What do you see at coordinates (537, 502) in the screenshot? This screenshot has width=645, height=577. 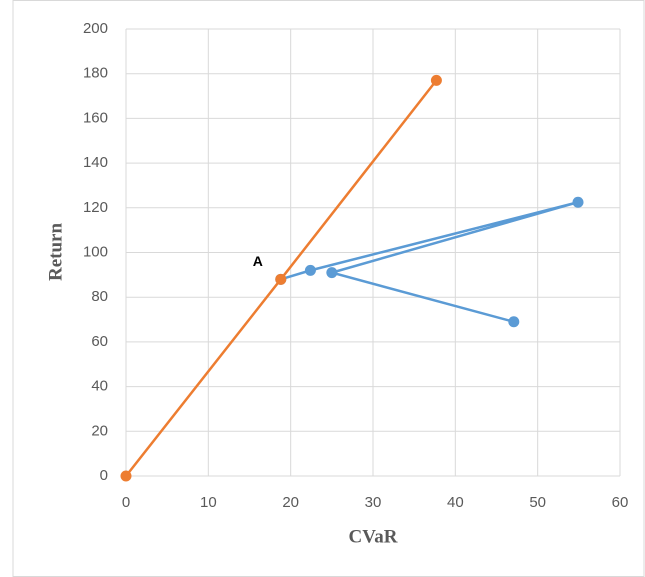 I see `x-tick-label: 50` at bounding box center [537, 502].